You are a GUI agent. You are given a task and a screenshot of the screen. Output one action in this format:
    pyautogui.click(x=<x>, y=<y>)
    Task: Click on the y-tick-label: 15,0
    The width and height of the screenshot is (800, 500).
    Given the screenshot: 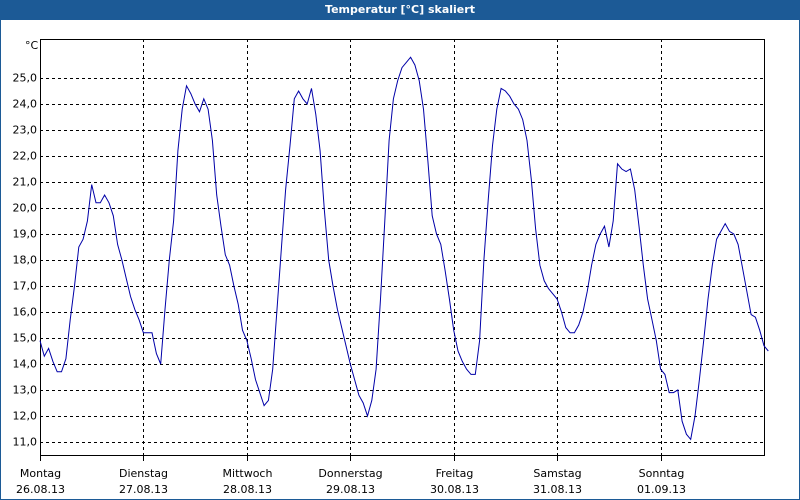 What is the action you would take?
    pyautogui.click(x=25, y=338)
    